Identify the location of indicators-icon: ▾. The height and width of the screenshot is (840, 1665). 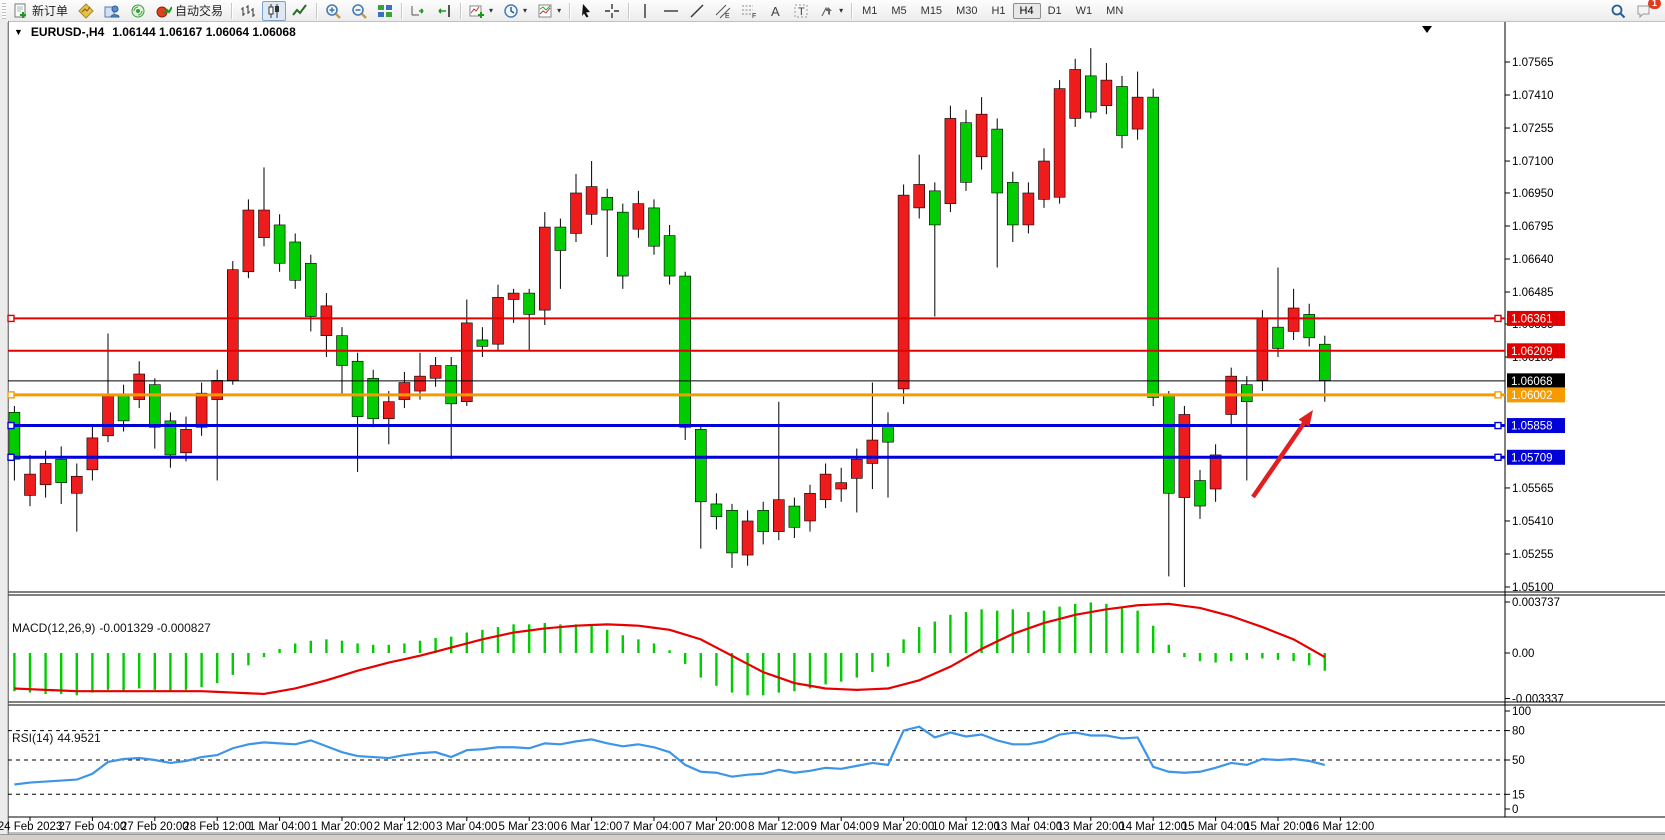
(481, 11).